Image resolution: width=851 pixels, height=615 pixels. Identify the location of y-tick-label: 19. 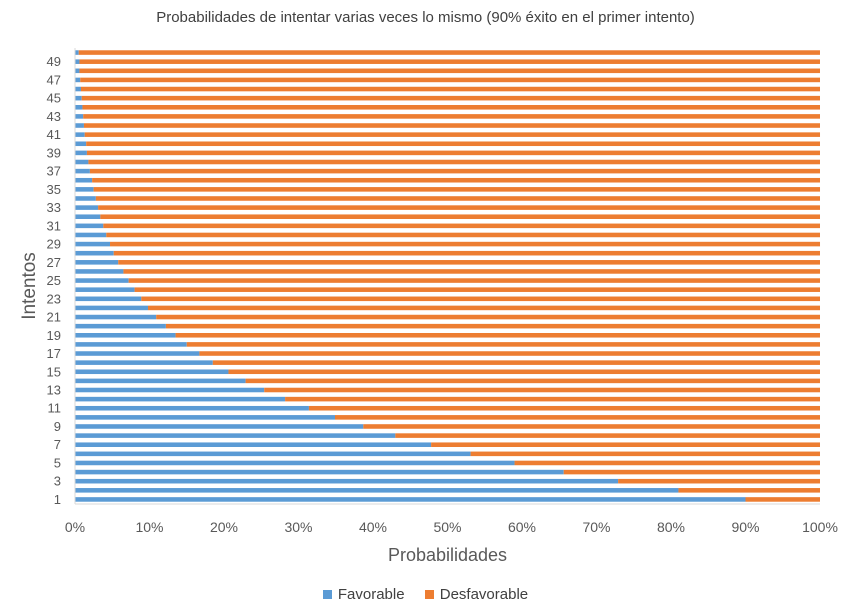
(54, 335).